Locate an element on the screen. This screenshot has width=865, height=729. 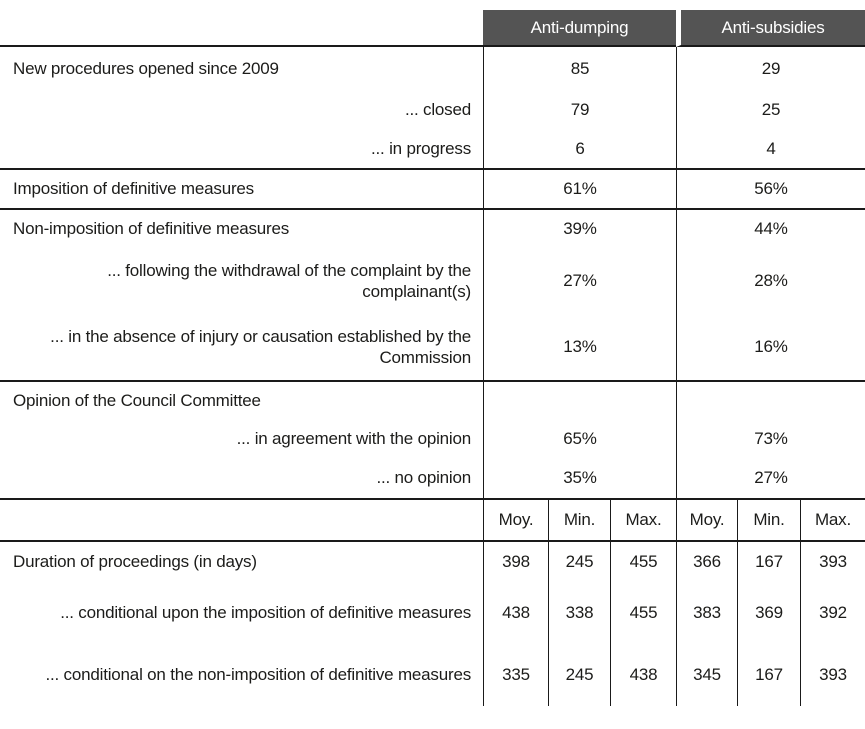
duration-value: 369 is located at coordinates (768, 613).